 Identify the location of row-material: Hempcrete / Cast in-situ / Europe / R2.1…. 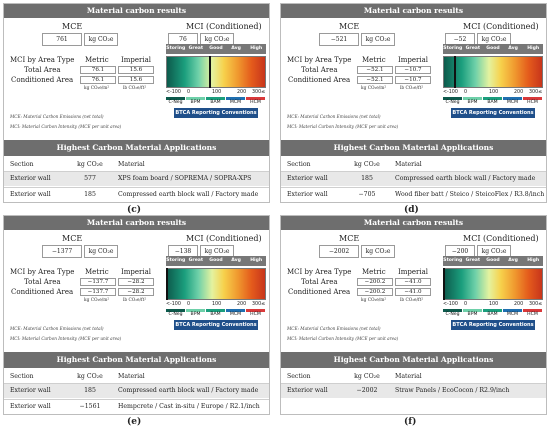
(189, 406).